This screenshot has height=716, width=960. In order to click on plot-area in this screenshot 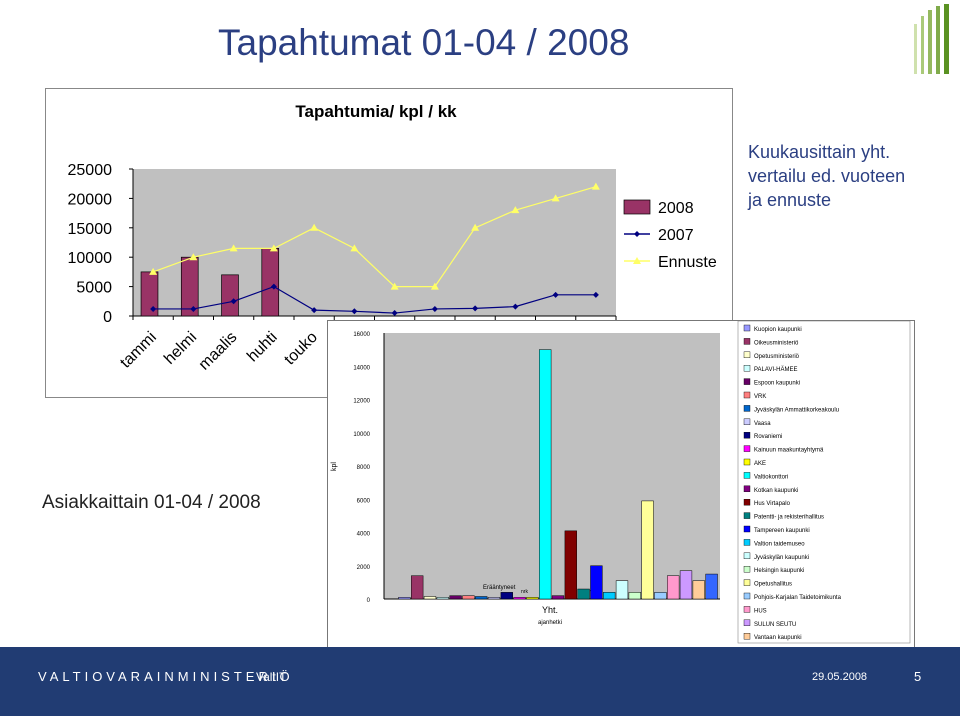, I will do `click(552, 466)`.